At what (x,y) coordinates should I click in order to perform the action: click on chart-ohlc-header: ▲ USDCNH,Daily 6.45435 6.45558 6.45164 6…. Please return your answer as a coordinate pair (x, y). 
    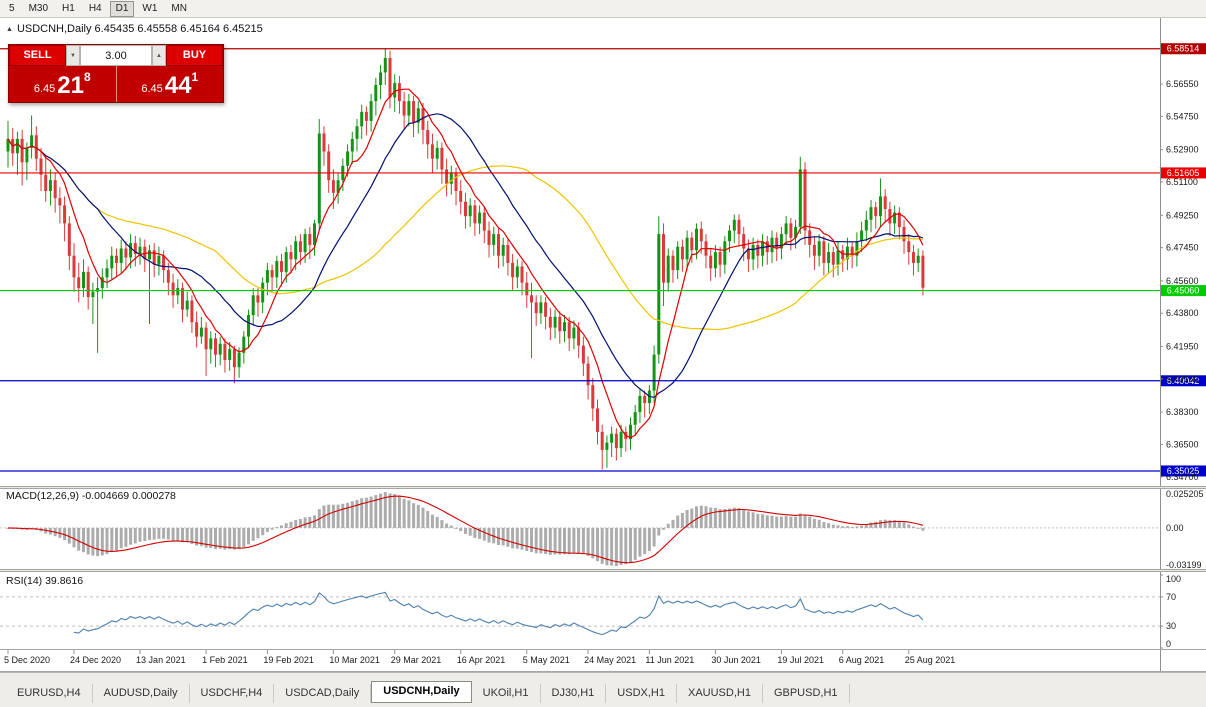
    Looking at the image, I should click on (134, 29).